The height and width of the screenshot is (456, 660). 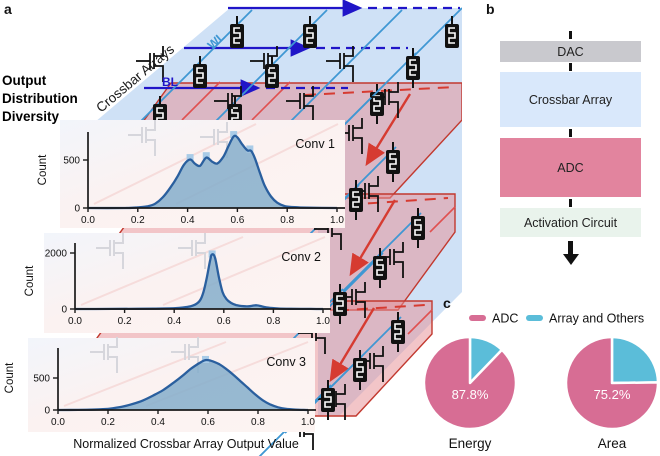 I want to click on panel-b-label: b, so click(x=490, y=9).